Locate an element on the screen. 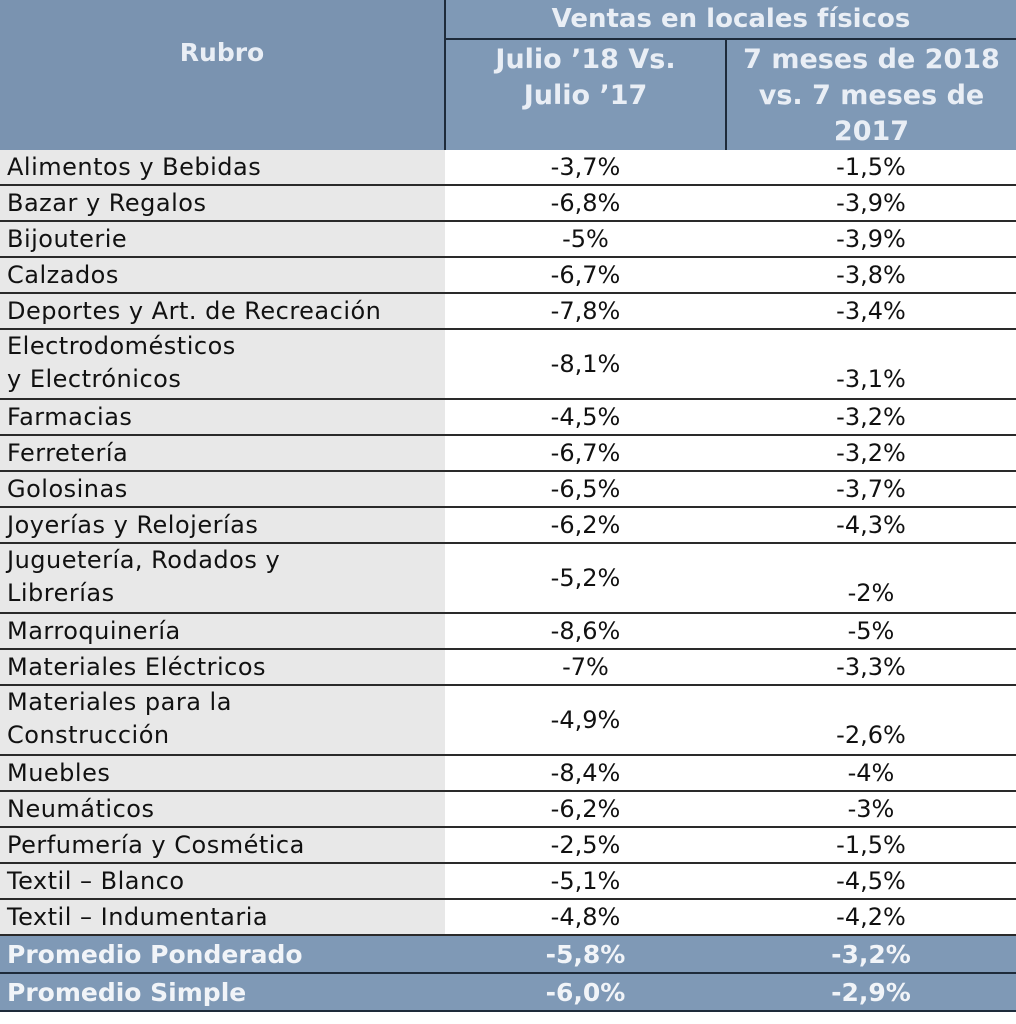  row-rubro-cell: Golosinas is located at coordinates (222, 489).